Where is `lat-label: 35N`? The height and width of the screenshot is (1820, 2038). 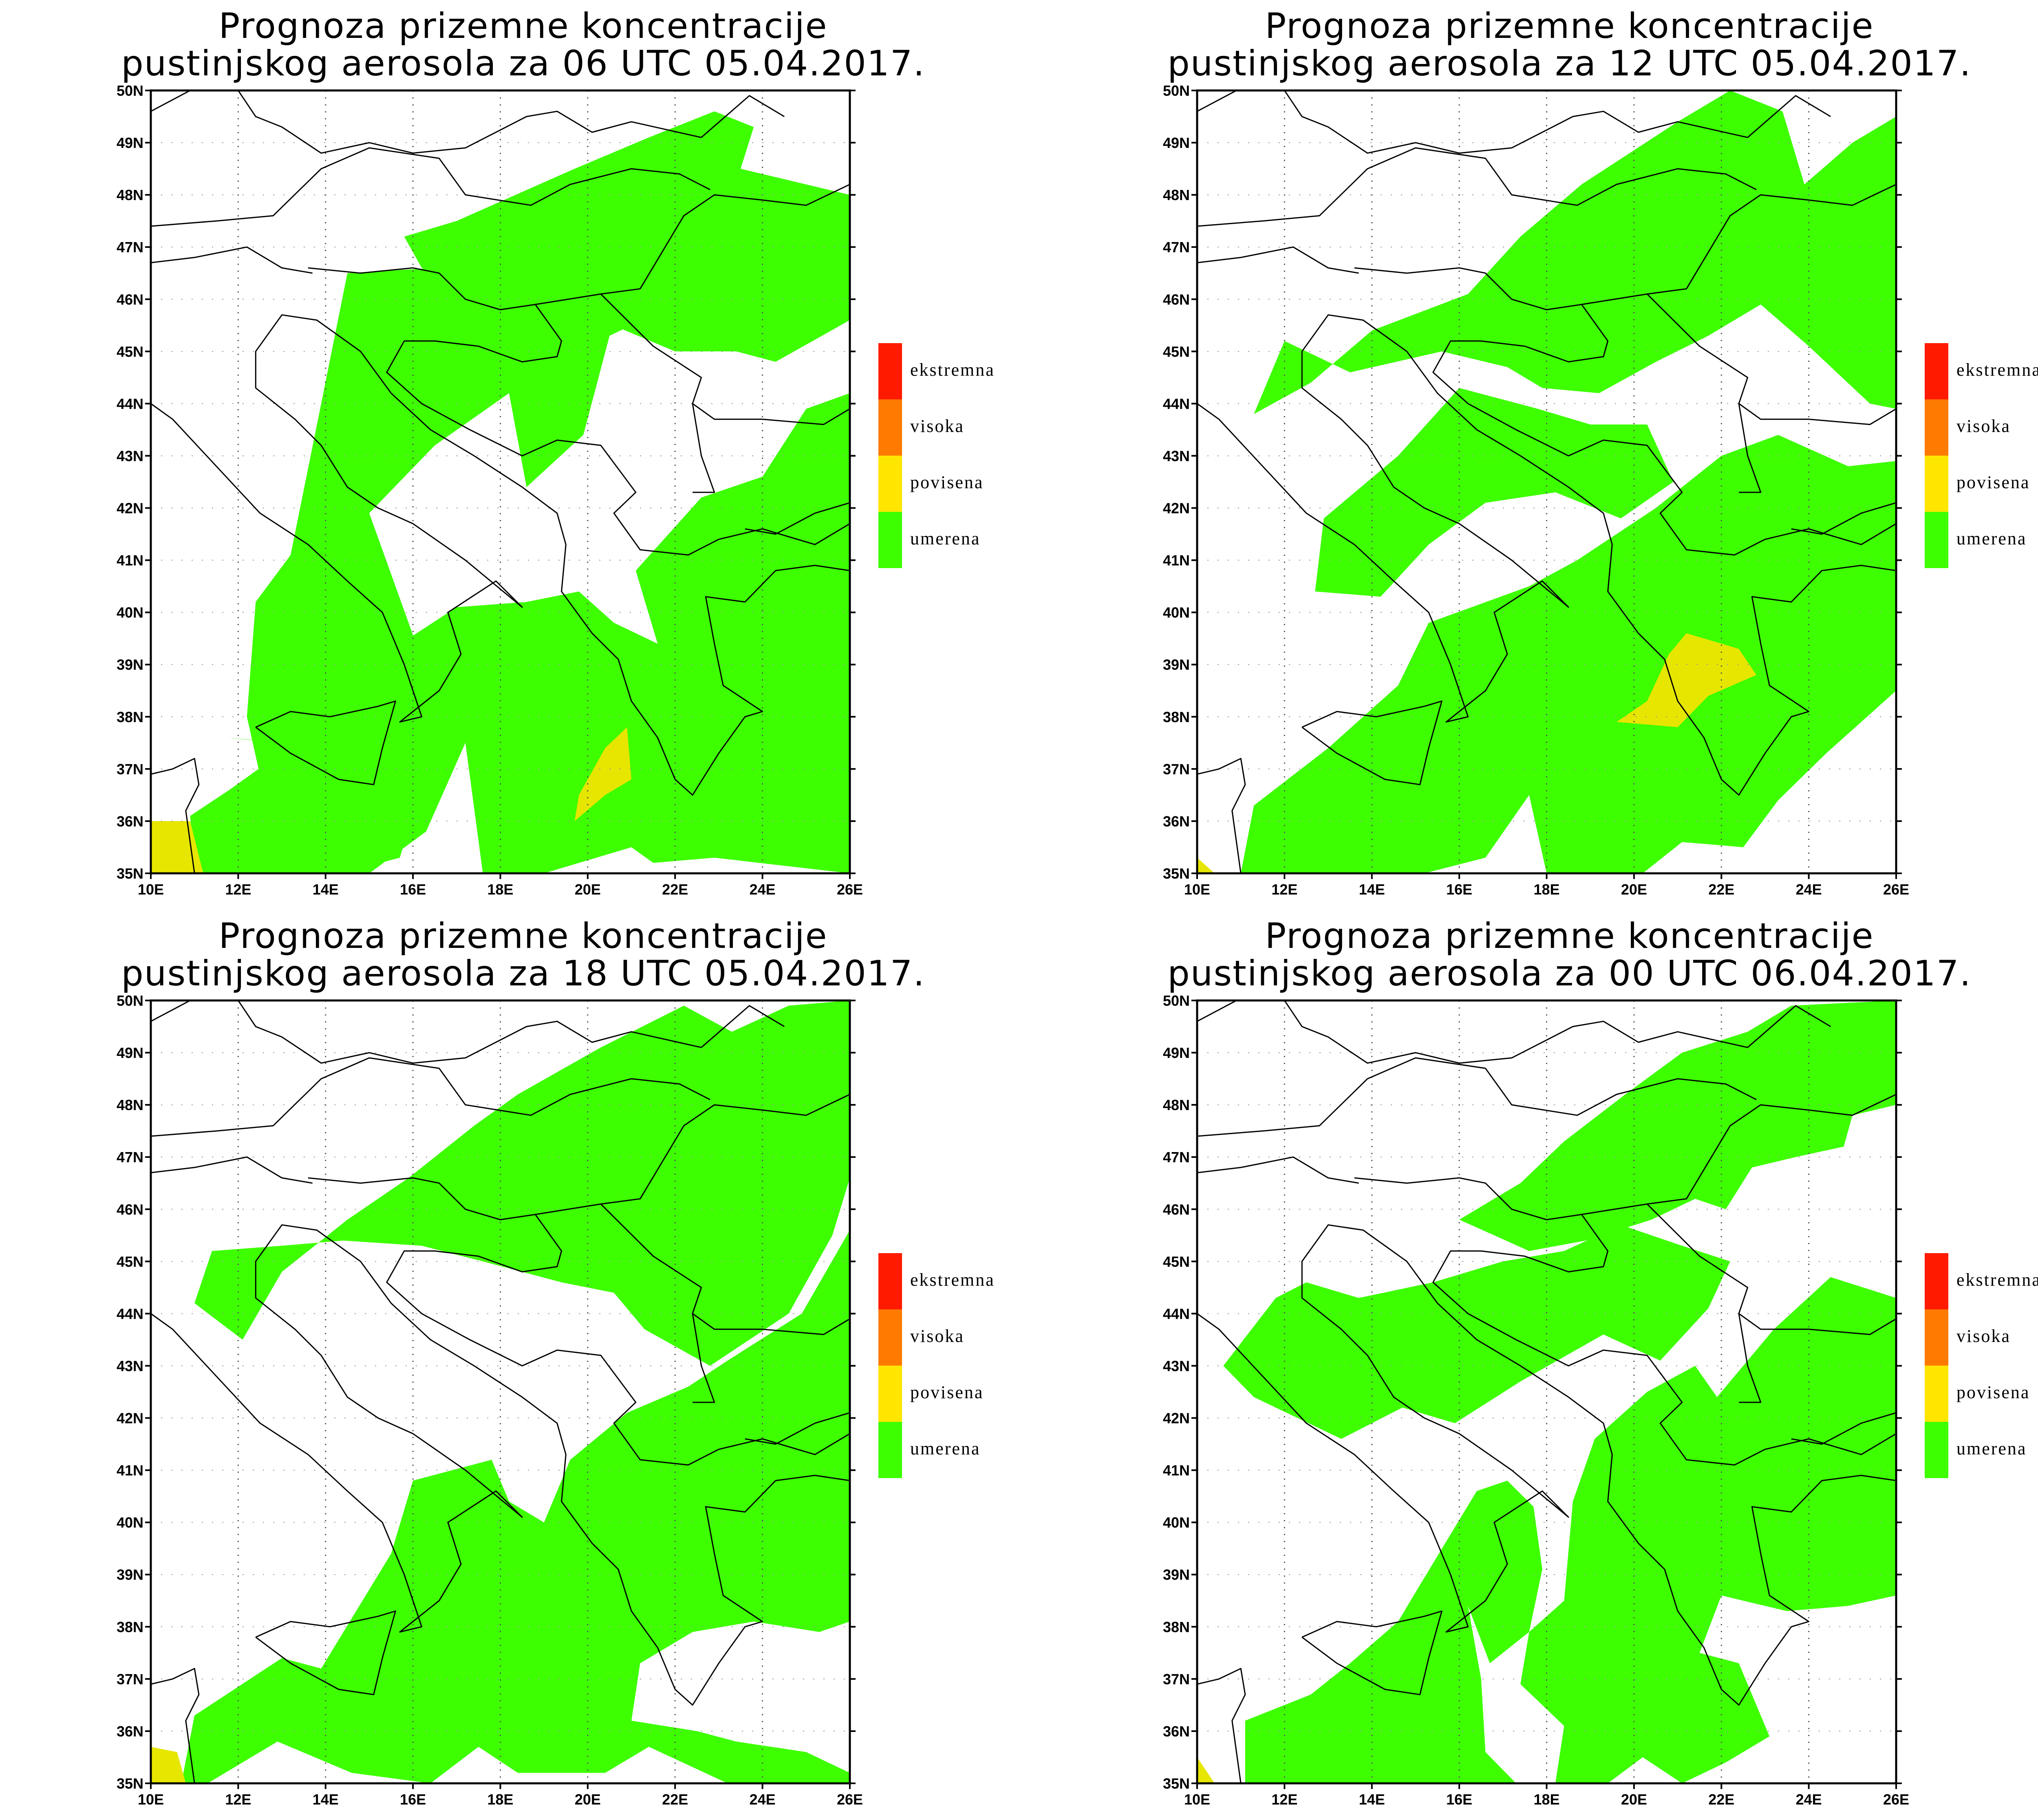
lat-label: 35N is located at coordinates (1177, 873).